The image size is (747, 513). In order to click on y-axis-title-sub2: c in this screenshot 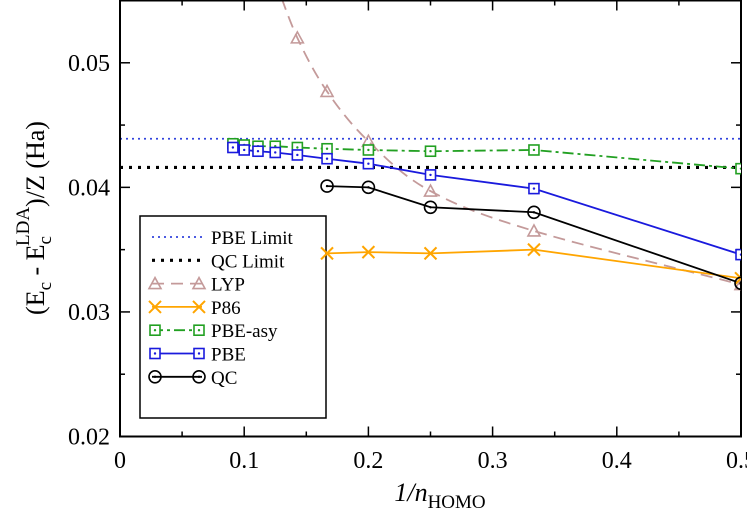, I will do `click(45, 240)`.